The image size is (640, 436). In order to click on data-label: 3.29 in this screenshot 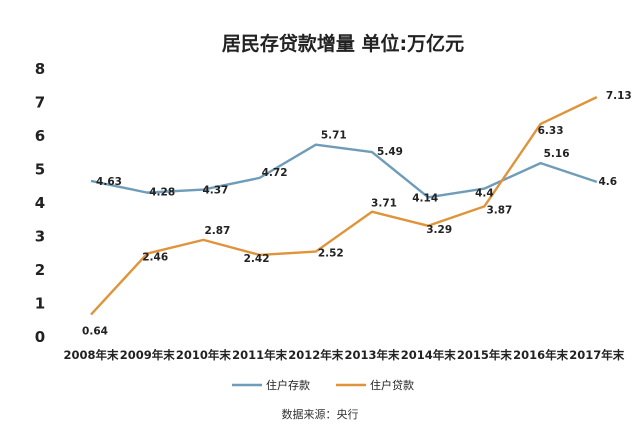, I will do `click(439, 230)`.